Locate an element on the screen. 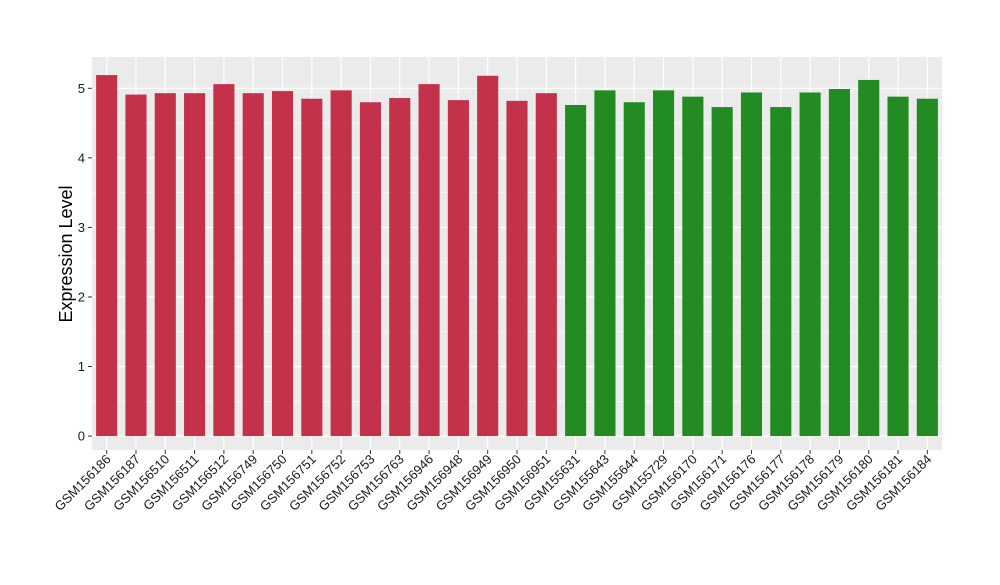  y-axis: 0 1 2 3 4 5 is located at coordinates (85, 262).